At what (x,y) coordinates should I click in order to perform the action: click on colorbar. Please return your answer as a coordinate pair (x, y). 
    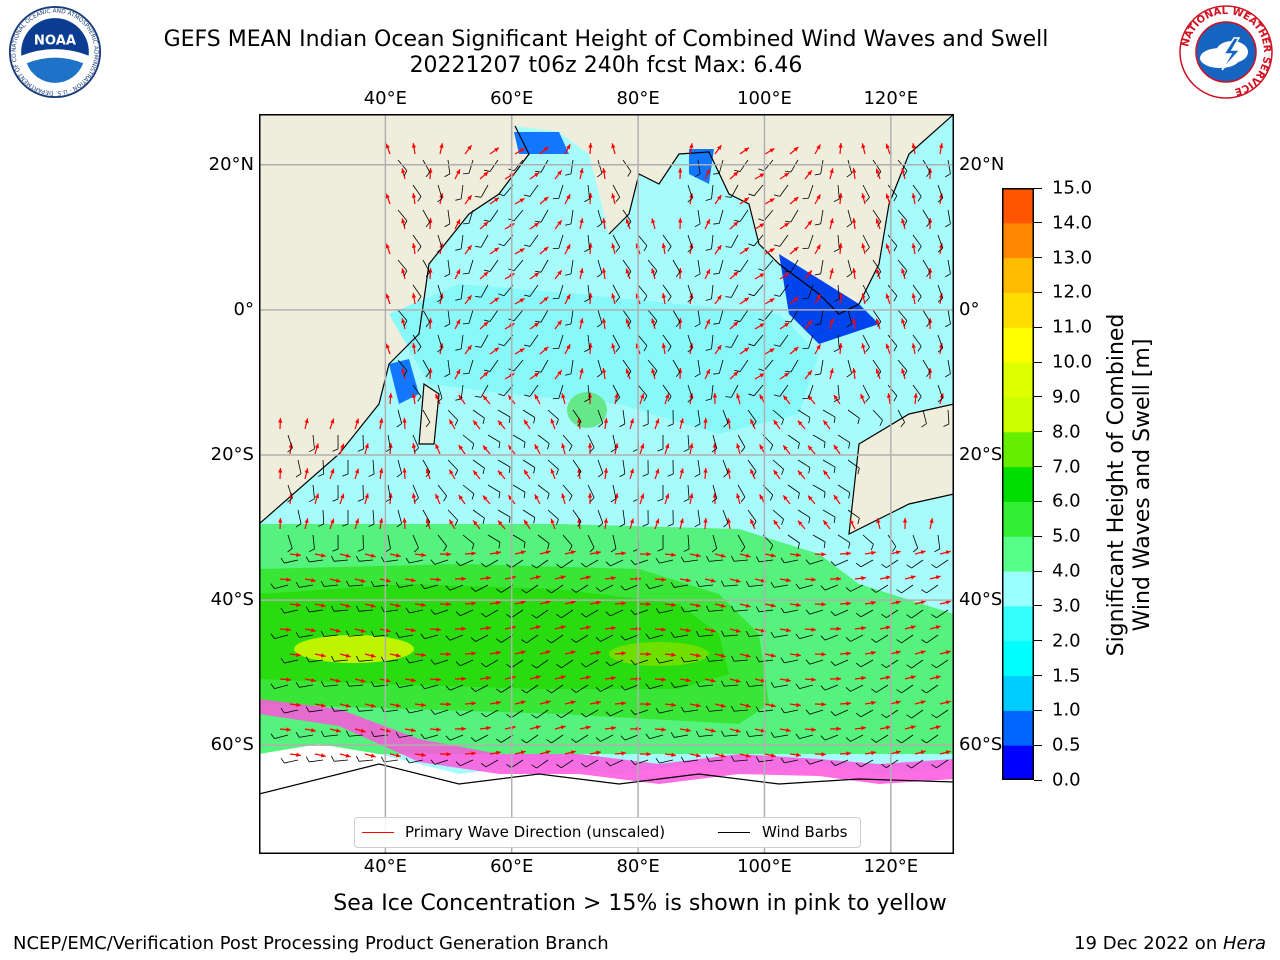
    Looking at the image, I should click on (1018, 484).